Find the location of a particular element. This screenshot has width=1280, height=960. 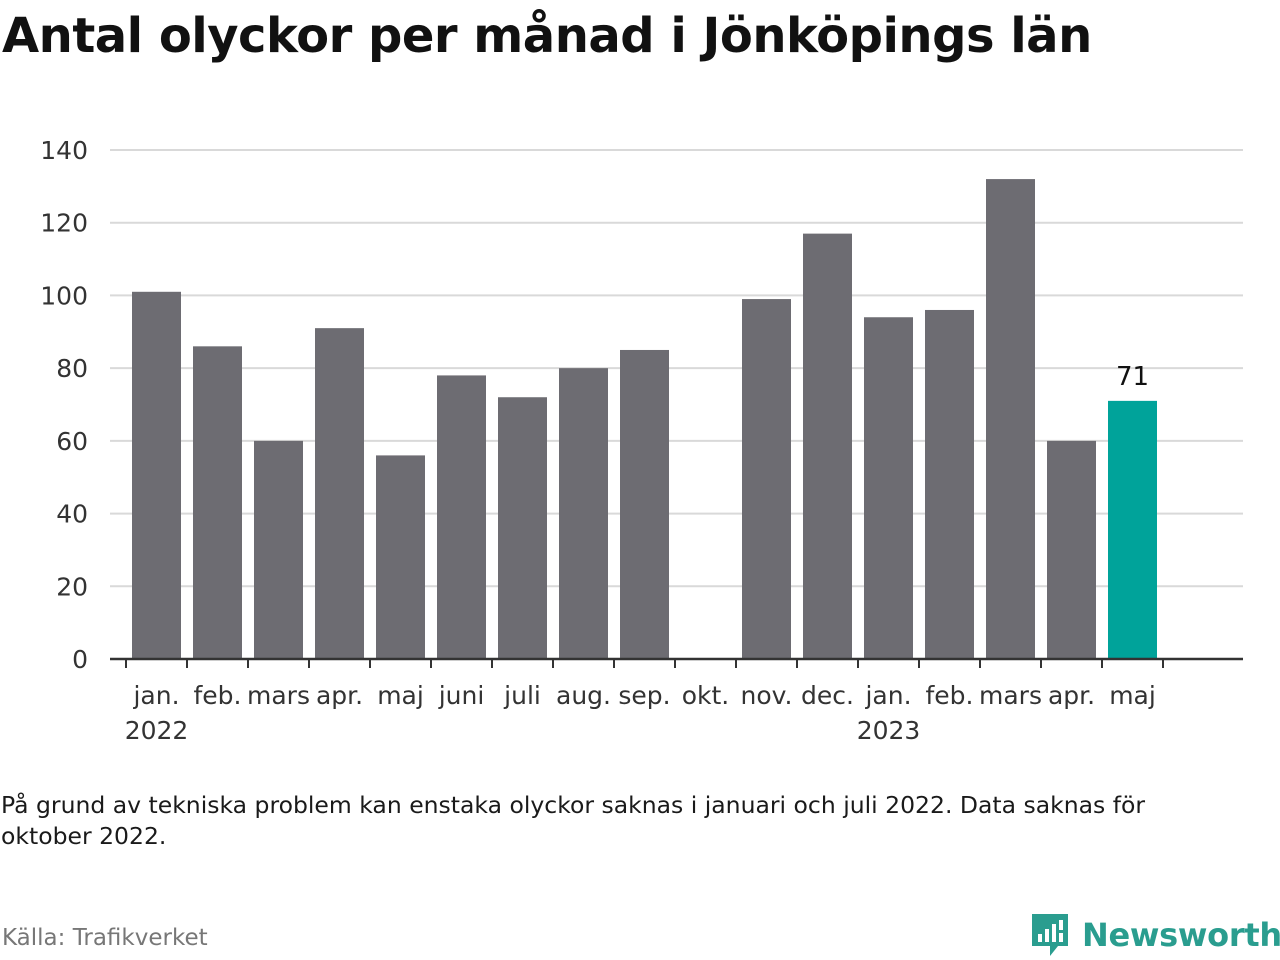

brand-name: Newsworthy is located at coordinates (1181, 935).